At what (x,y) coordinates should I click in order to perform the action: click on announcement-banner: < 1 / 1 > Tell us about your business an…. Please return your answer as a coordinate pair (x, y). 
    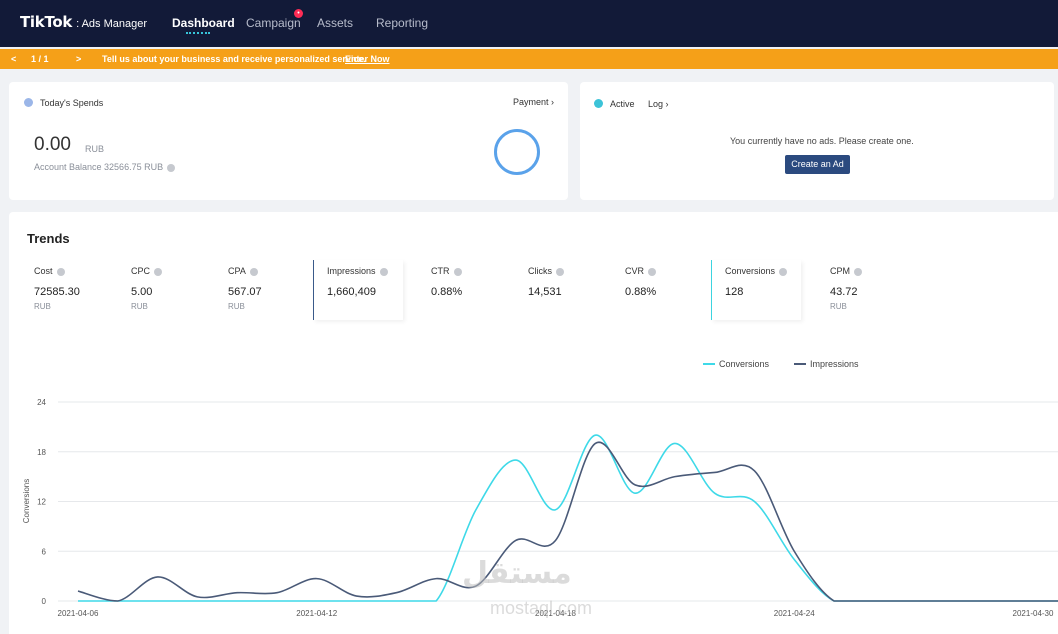
    Looking at the image, I should click on (529, 59).